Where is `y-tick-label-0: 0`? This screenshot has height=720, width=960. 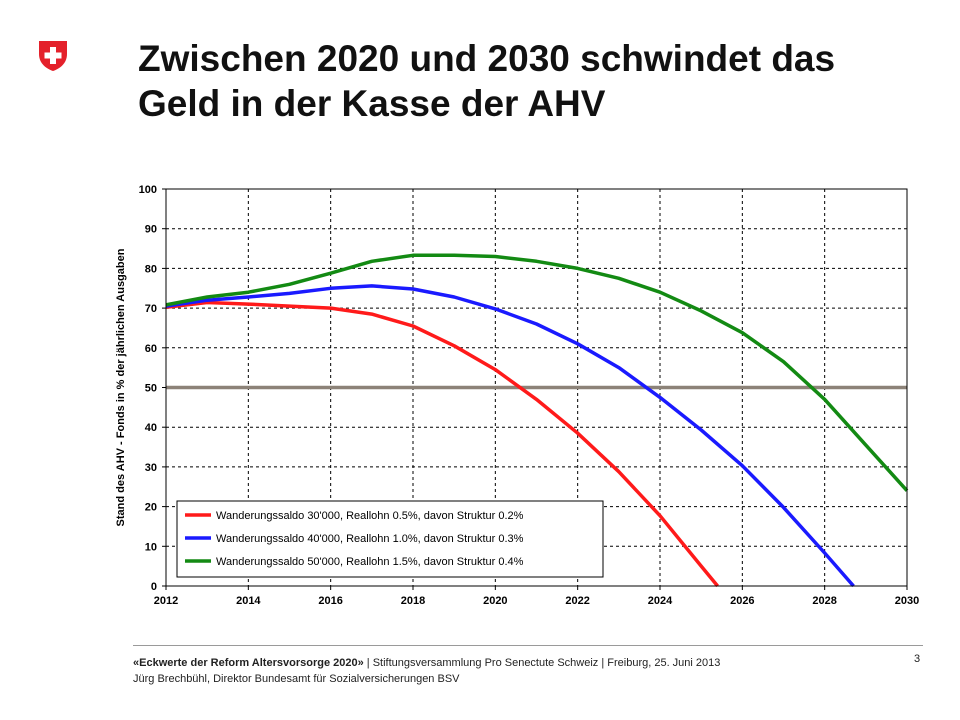 y-tick-label-0: 0 is located at coordinates (154, 587).